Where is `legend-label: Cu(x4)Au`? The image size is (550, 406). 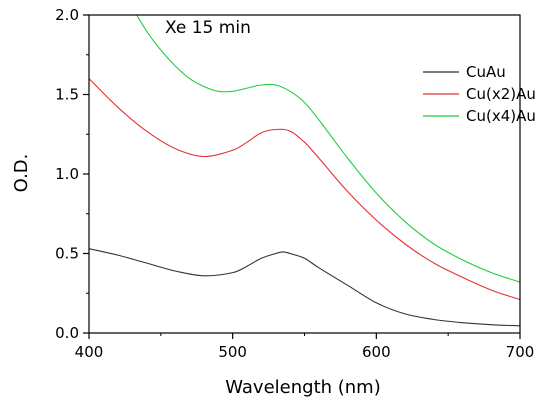
legend-label: Cu(x4)Au is located at coordinates (501, 116).